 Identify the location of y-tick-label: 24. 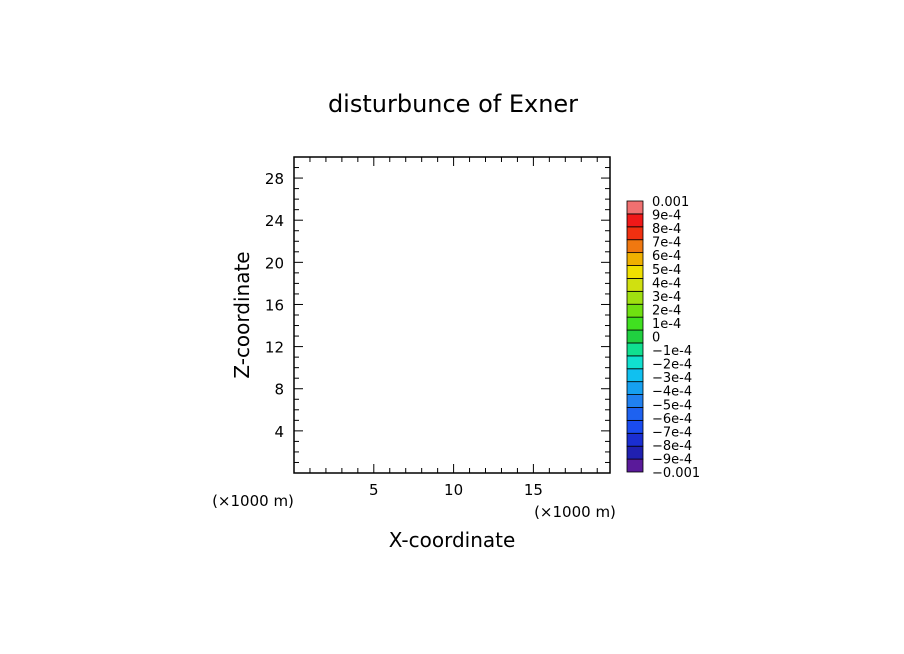
(274, 221).